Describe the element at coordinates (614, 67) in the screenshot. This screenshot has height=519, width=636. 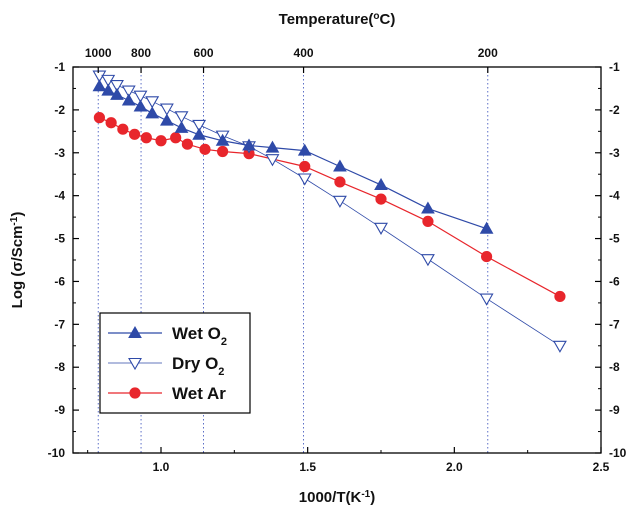
I see `y-tick-label-right: -1` at that location.